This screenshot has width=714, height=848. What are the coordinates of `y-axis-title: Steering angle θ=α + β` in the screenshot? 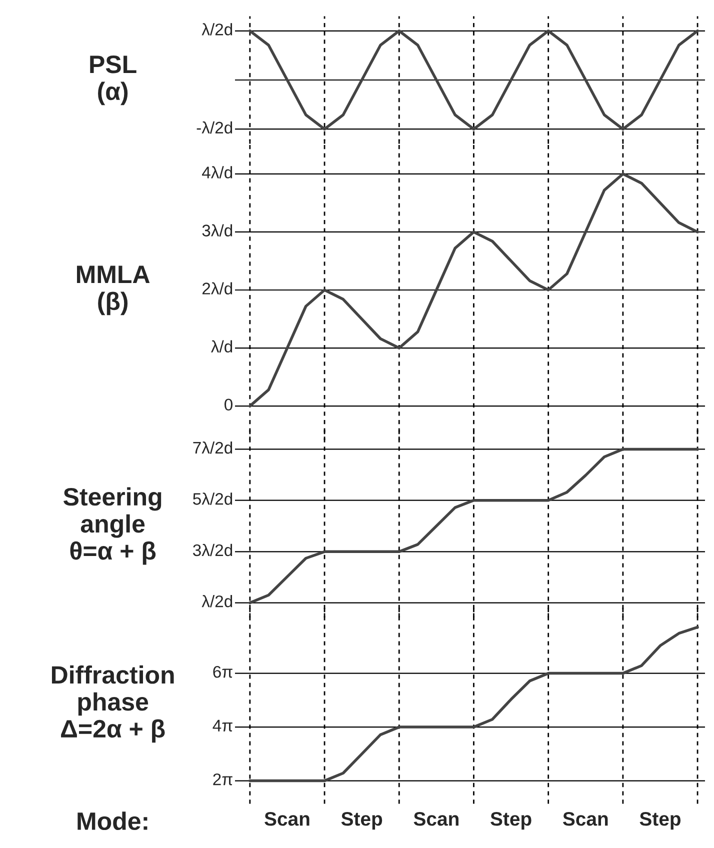 It's located at (113, 526).